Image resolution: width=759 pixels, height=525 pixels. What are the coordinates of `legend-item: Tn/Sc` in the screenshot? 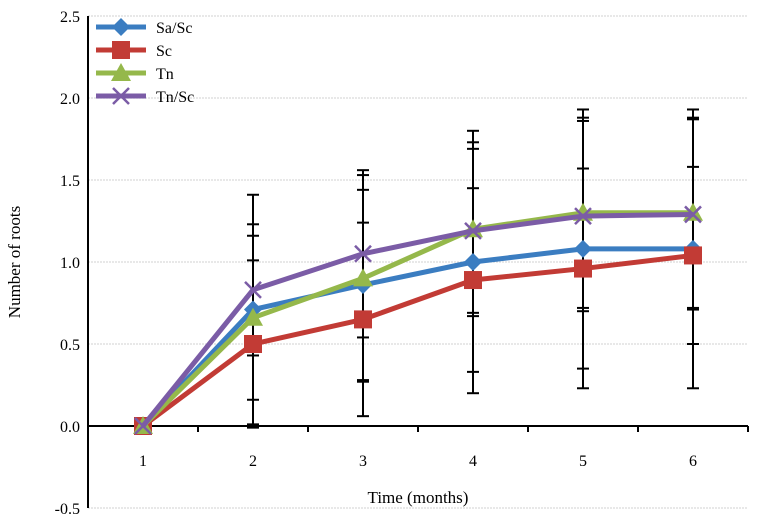 It's located at (145, 96).